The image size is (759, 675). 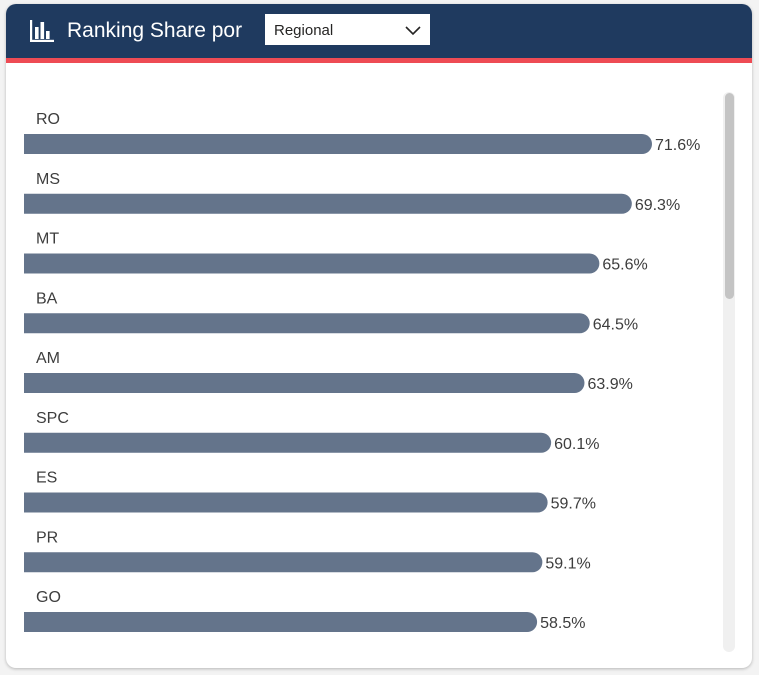 I want to click on bar-group: MT 65.6%, so click(x=336, y=252).